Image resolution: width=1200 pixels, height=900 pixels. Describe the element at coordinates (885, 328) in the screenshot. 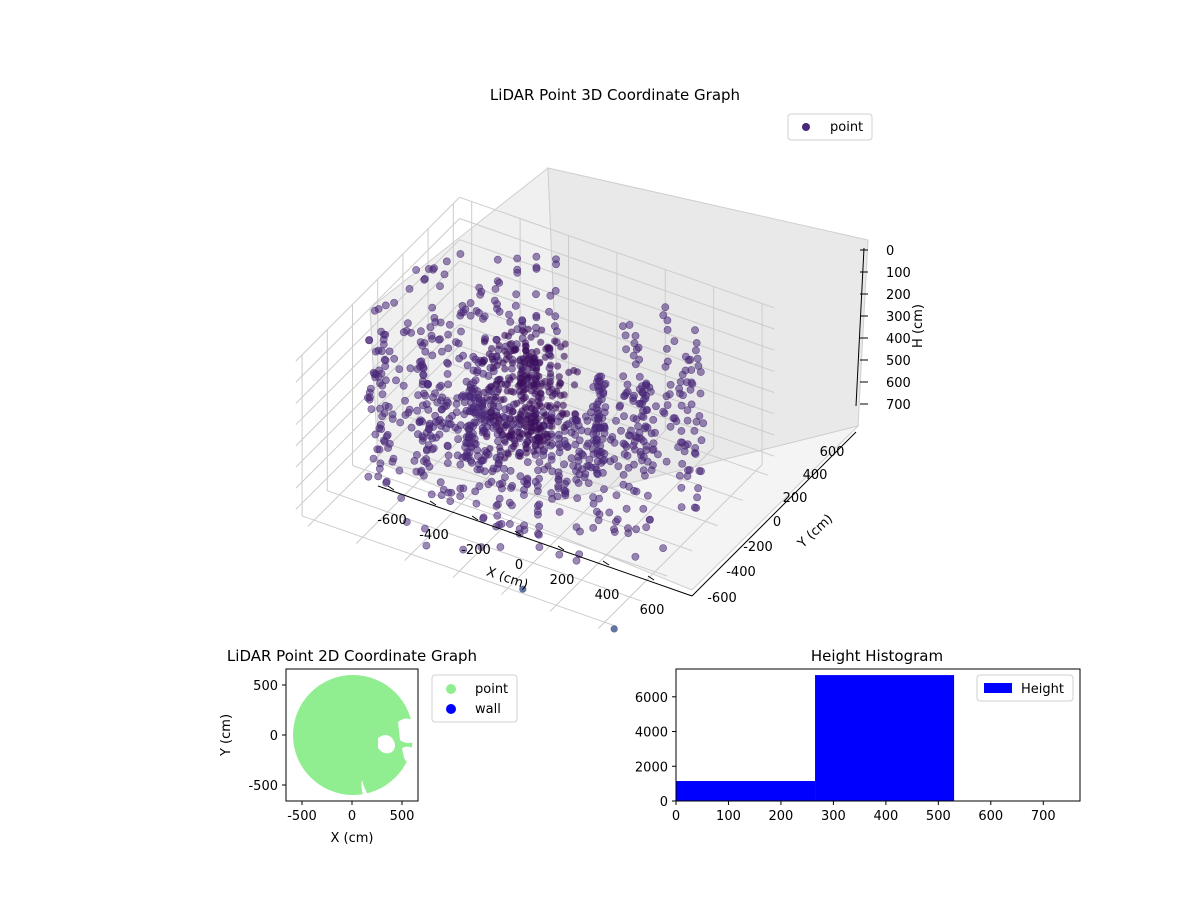

I see `z-ticks-3d: 0 100 200 300 400 500 600 700` at that location.